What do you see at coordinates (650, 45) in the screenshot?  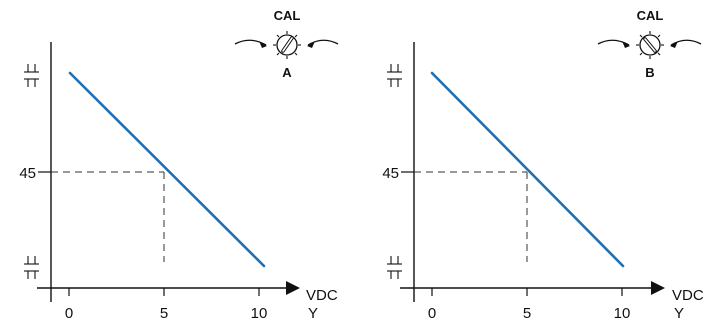 I see `calibration-knob-b-icon` at bounding box center [650, 45].